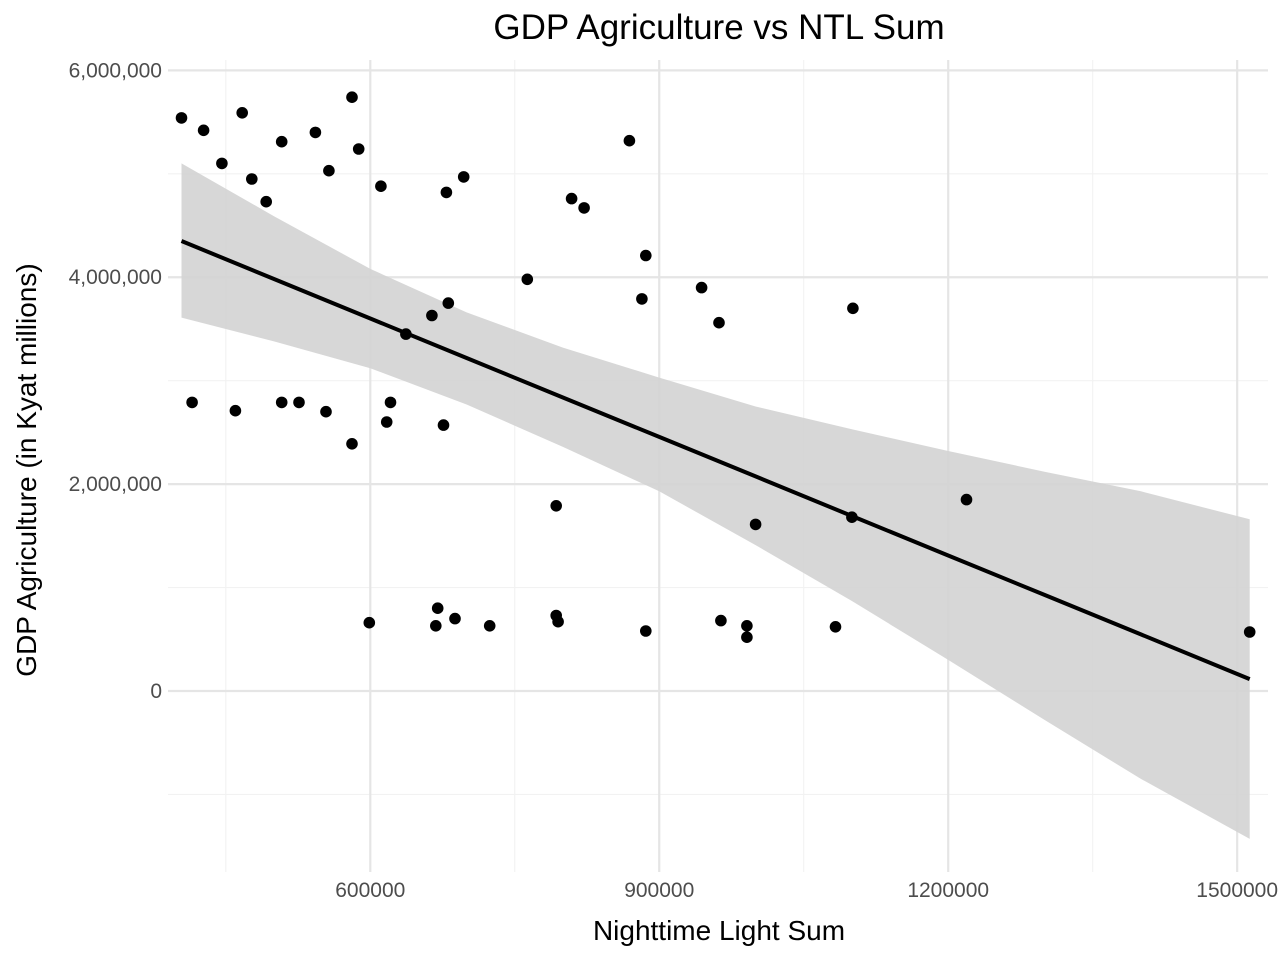 The image size is (1280, 960). What do you see at coordinates (948, 890) in the screenshot?
I see `x-tick-label: 1200000` at bounding box center [948, 890].